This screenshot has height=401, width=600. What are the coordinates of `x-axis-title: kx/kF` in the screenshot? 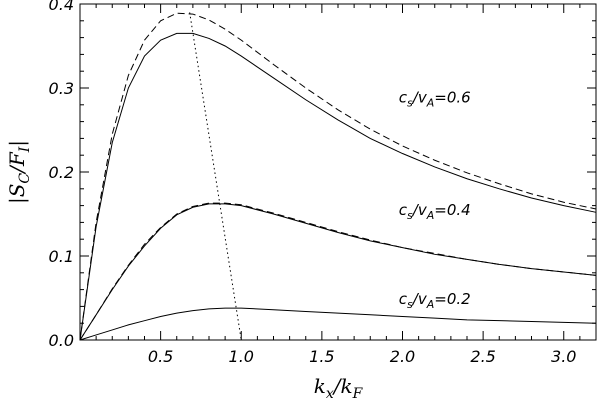 It's located at (339, 387).